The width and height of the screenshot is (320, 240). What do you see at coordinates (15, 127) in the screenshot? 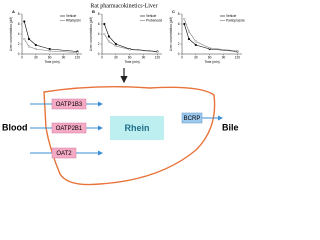
I see `blood-label: Blood` at bounding box center [15, 127].